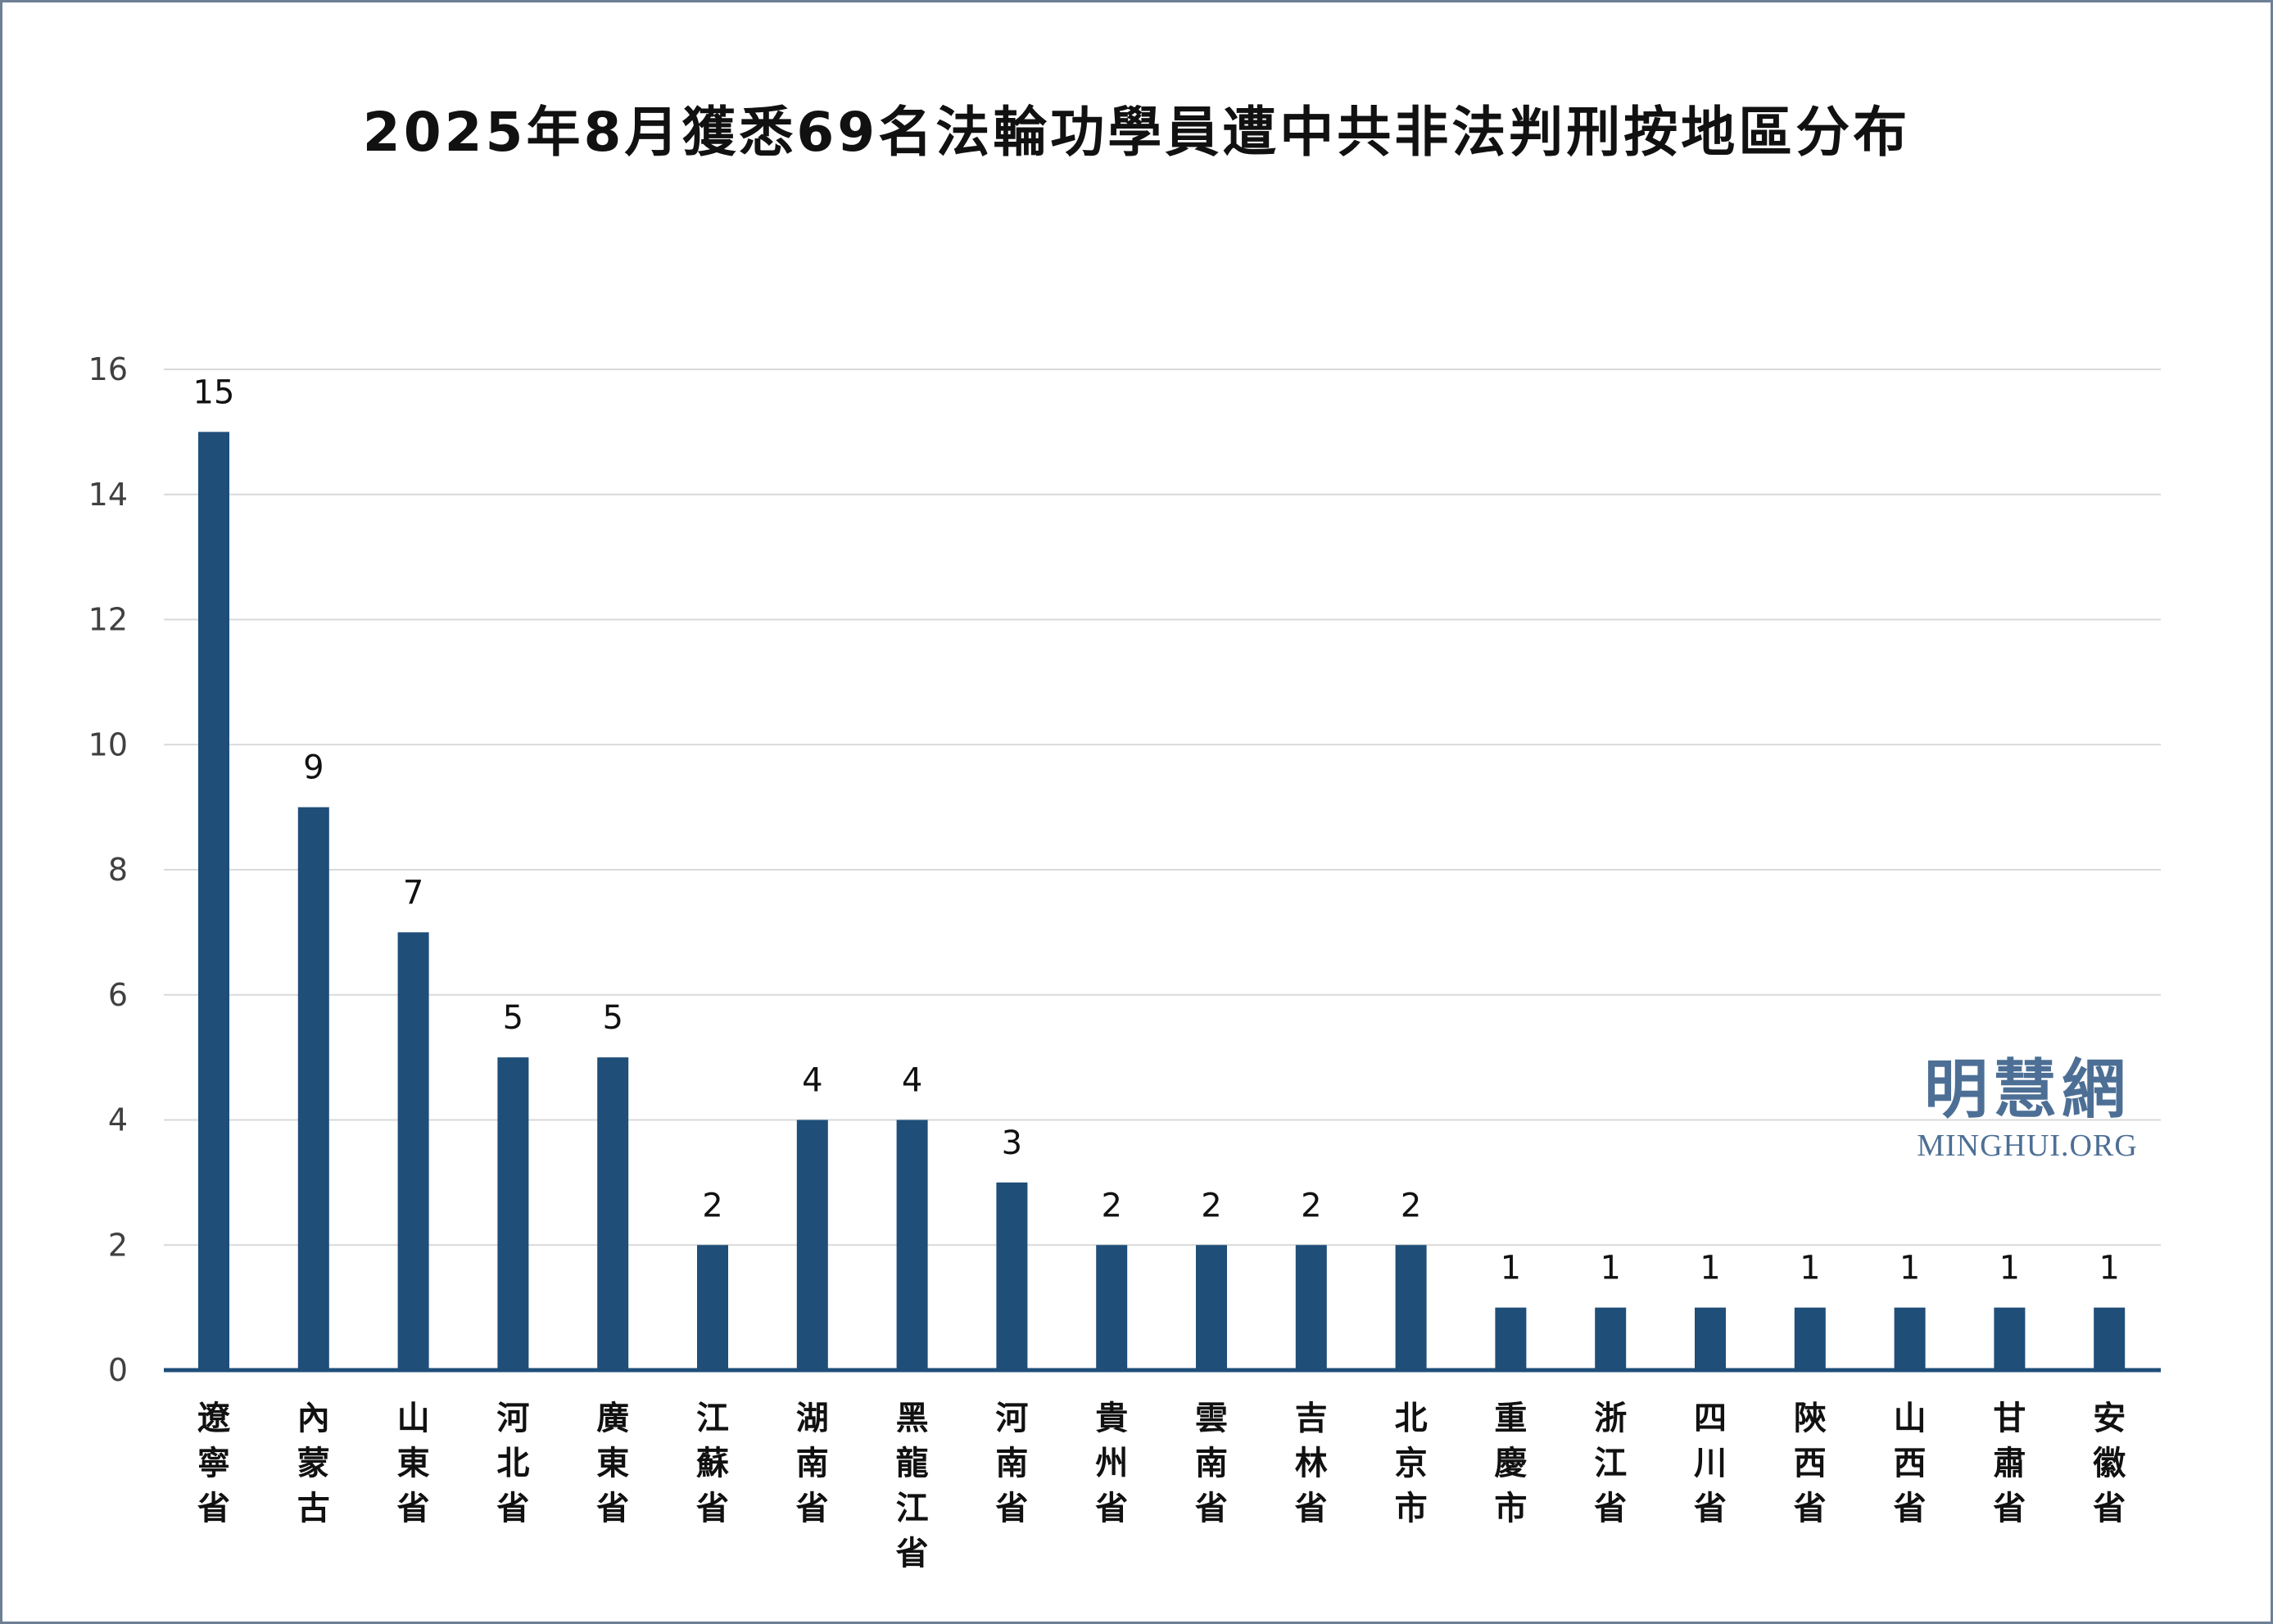 The width and height of the screenshot is (2273, 1624). What do you see at coordinates (1910, 1464) in the screenshot?
I see `x-tick-label: 山西省` at bounding box center [1910, 1464].